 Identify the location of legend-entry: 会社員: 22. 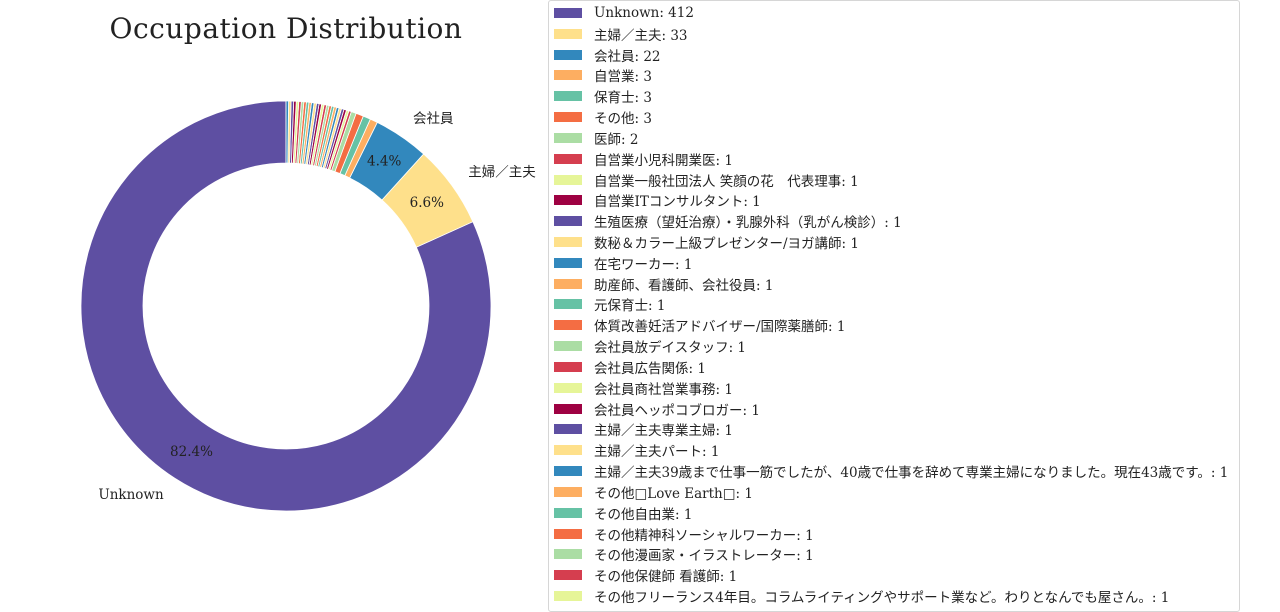
(607, 55).